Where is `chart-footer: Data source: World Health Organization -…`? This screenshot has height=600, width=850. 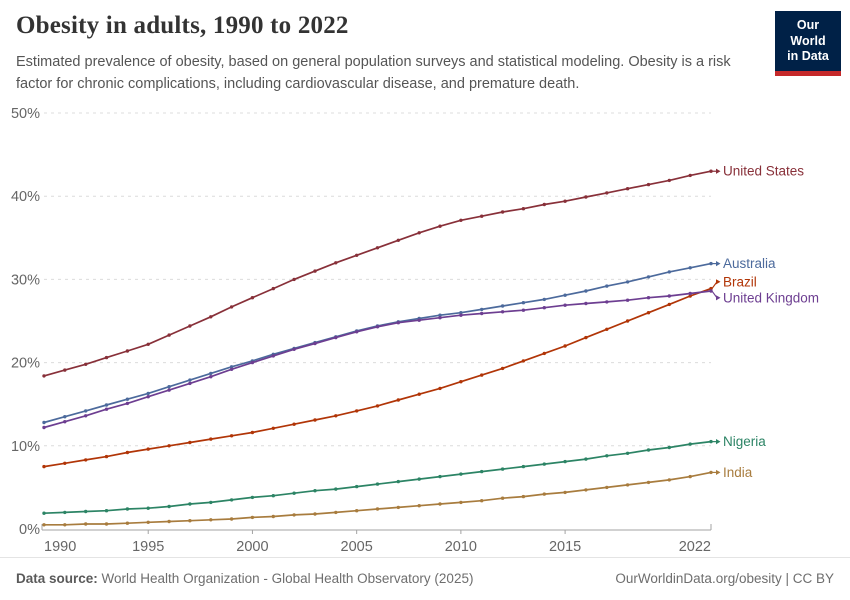
chart-footer: Data source: World Health Organization -… is located at coordinates (425, 578).